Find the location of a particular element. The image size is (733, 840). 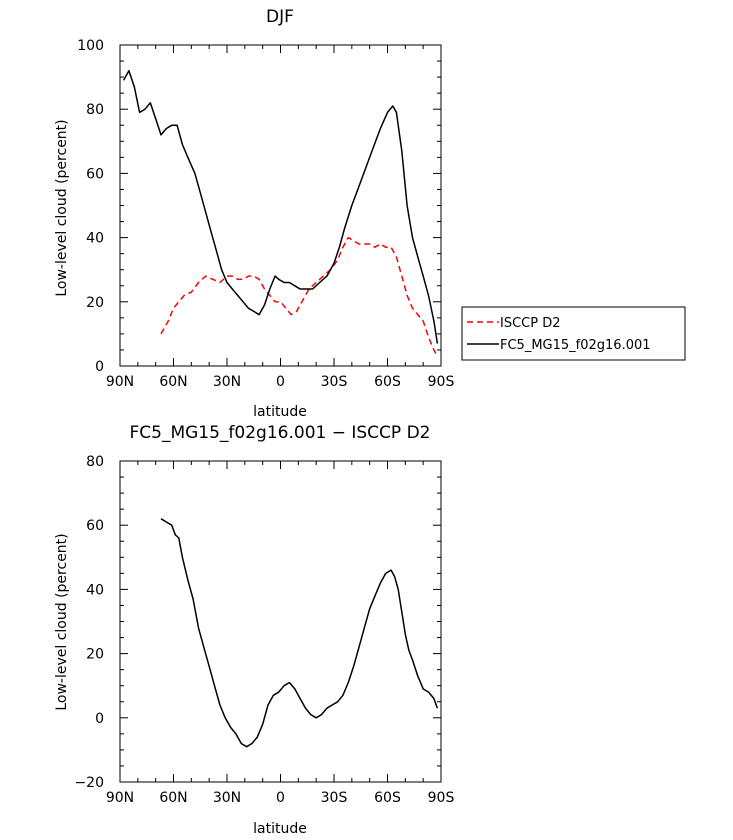

top-y-tick-label: 20 is located at coordinates (95, 303).